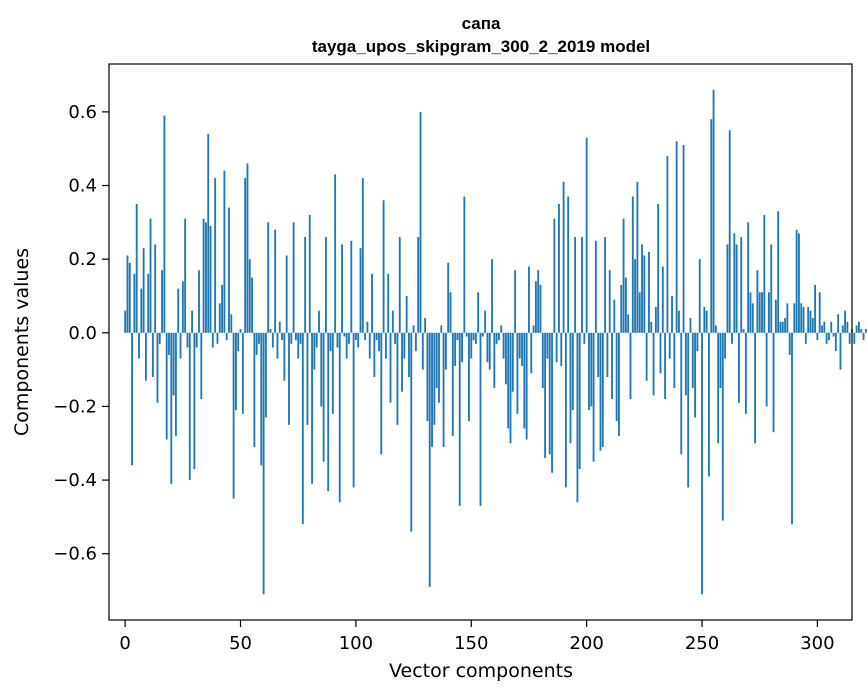 The image size is (867, 696). What do you see at coordinates (22, 342) in the screenshot?
I see `y-axis-label: Components values` at bounding box center [22, 342].